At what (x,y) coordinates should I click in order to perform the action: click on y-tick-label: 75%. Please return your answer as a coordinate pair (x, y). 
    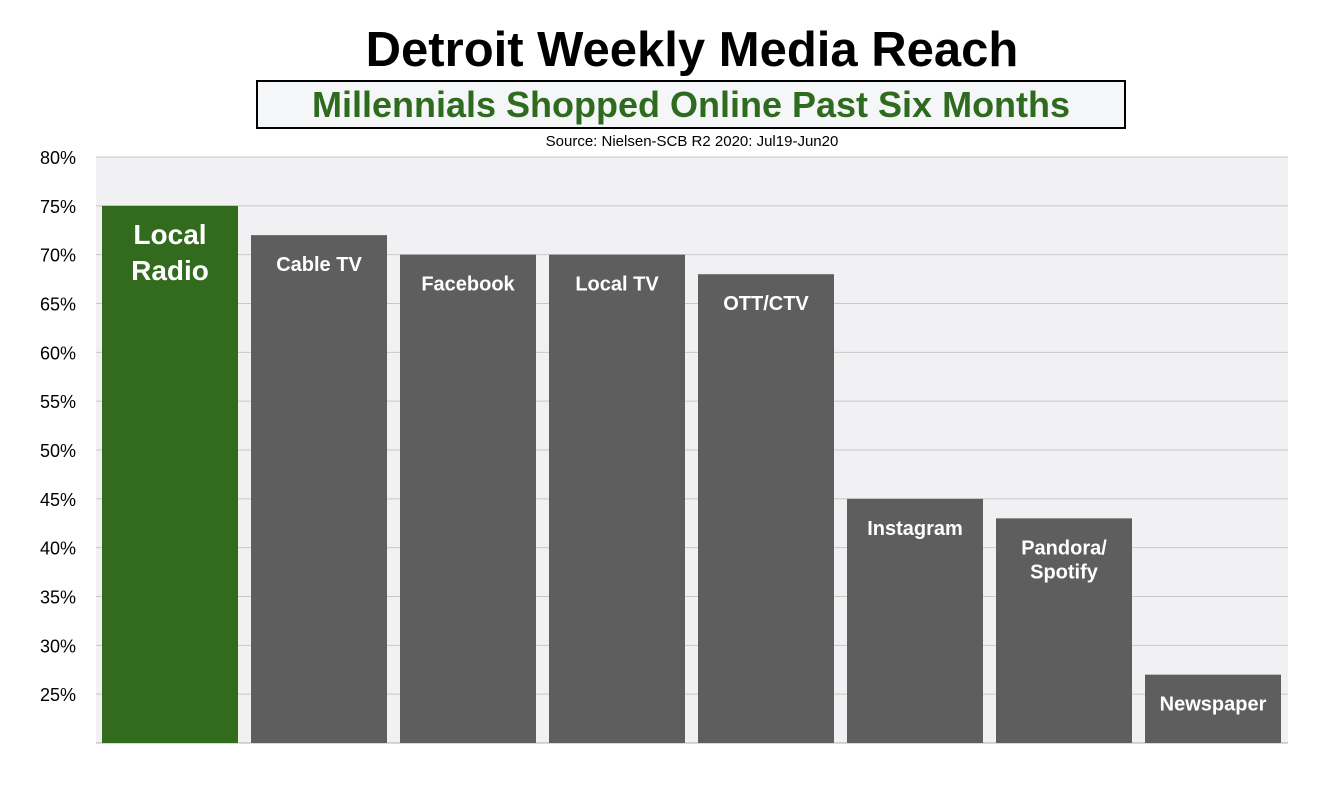
    Looking at the image, I should click on (58, 207).